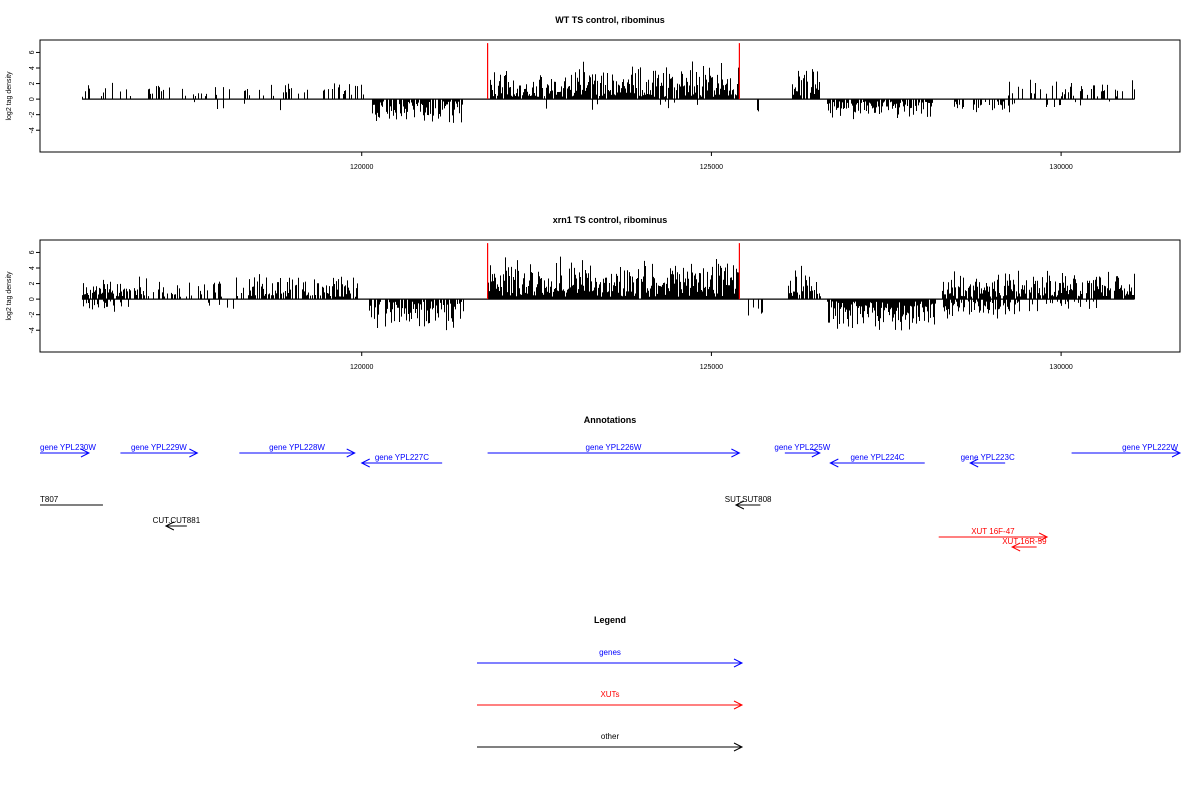 The width and height of the screenshot is (1200, 800). I want to click on xrn1-x-tick-label: 120000, so click(361, 367).